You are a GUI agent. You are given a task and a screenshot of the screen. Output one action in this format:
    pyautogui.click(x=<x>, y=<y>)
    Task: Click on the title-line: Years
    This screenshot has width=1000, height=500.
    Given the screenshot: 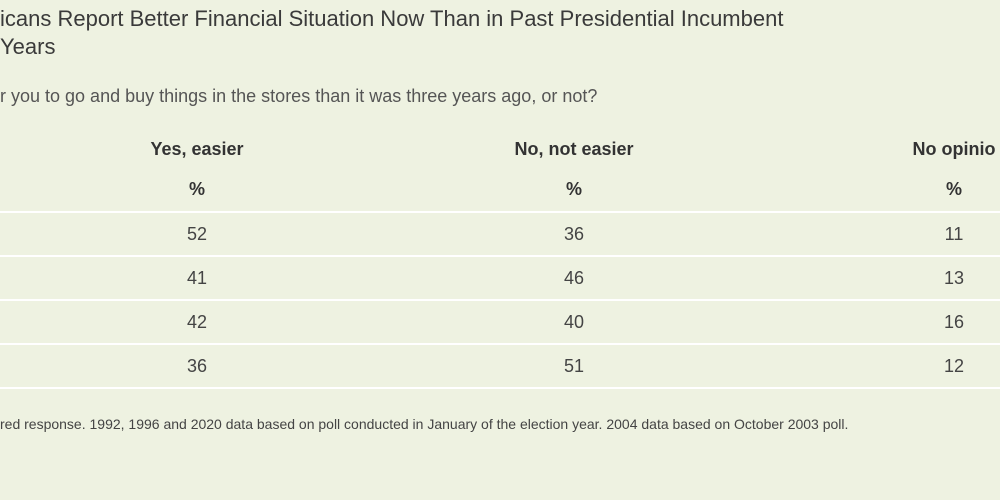 What is the action you would take?
    pyautogui.click(x=28, y=46)
    